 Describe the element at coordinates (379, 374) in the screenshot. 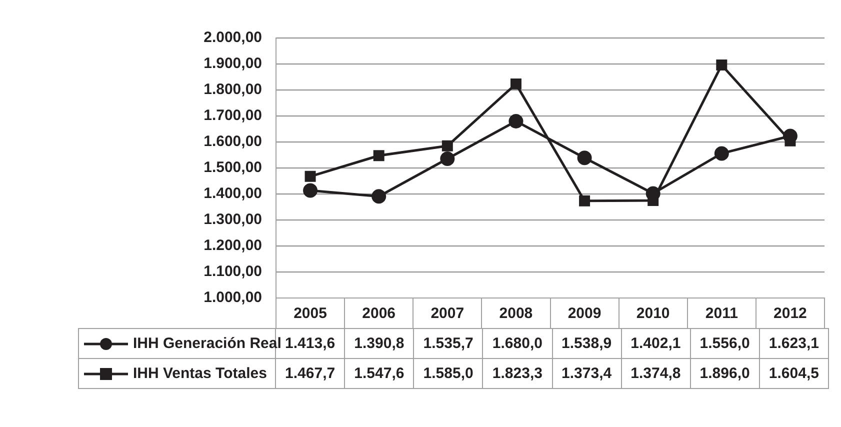

I see `data-label: 1.547,6` at that location.